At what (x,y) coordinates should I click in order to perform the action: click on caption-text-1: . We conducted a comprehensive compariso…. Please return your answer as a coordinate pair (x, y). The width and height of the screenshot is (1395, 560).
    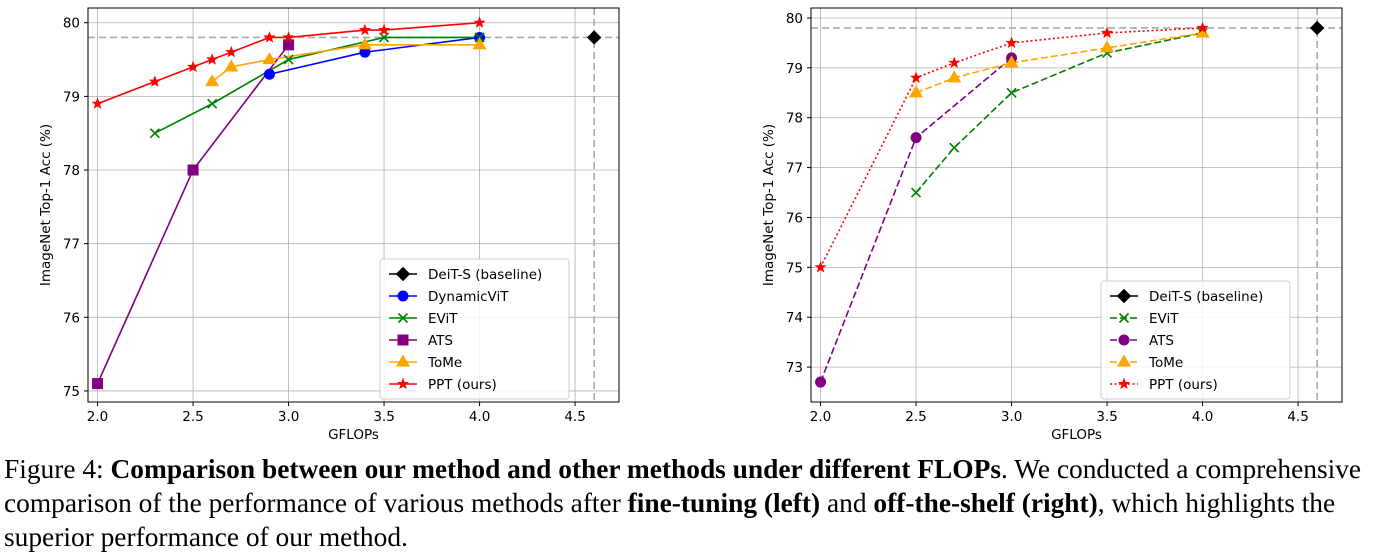
    Looking at the image, I should click on (683, 486).